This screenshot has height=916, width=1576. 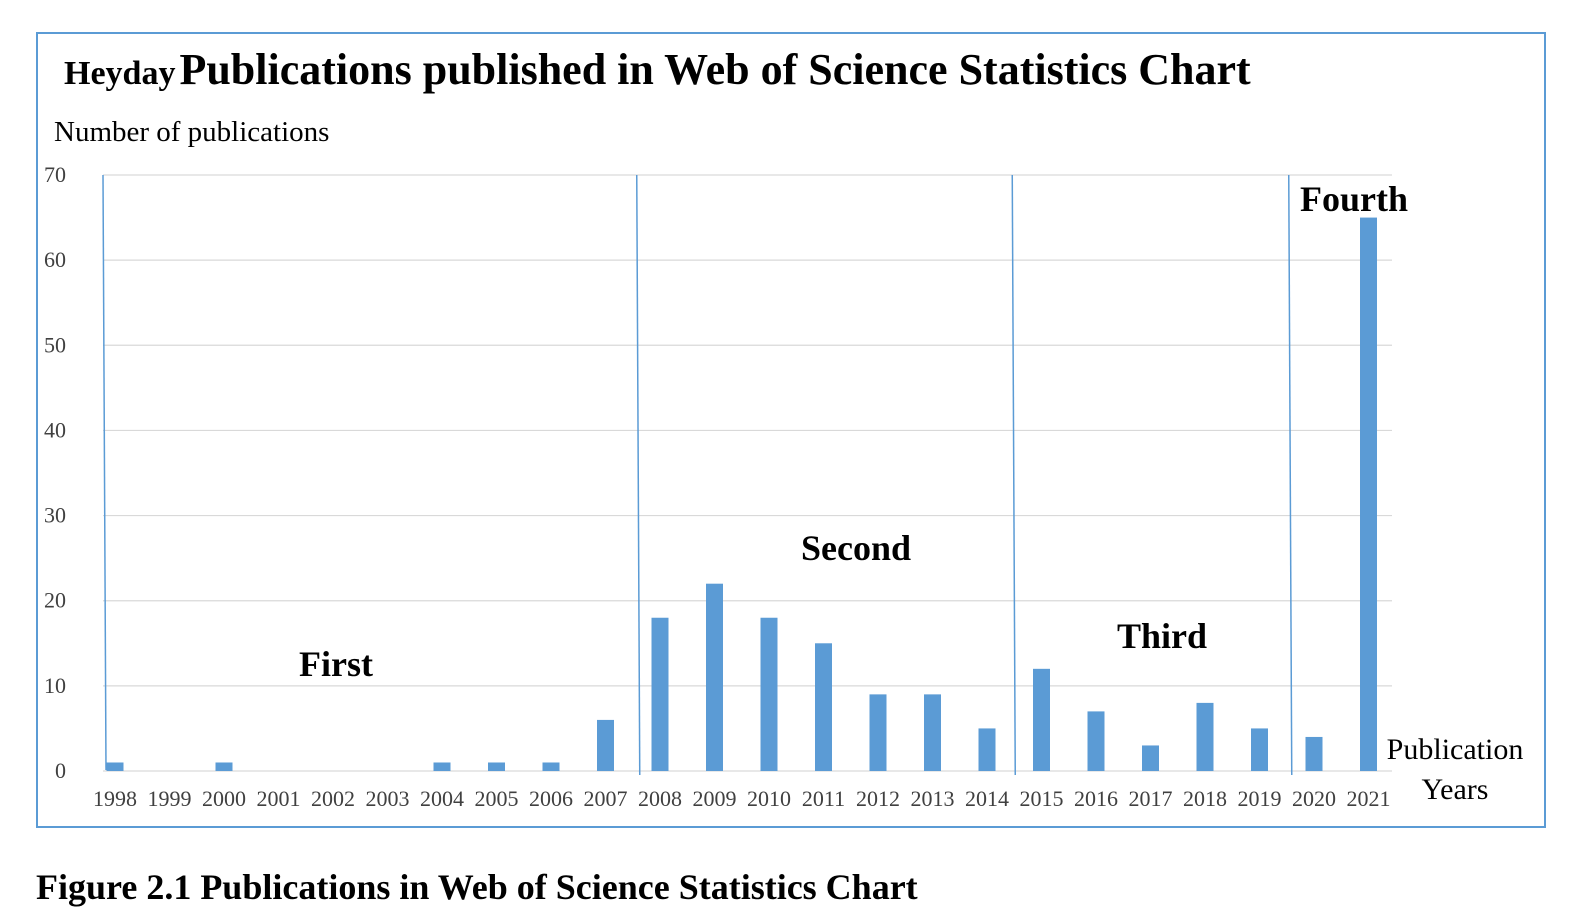 I want to click on bar-2005, so click(x=496, y=766).